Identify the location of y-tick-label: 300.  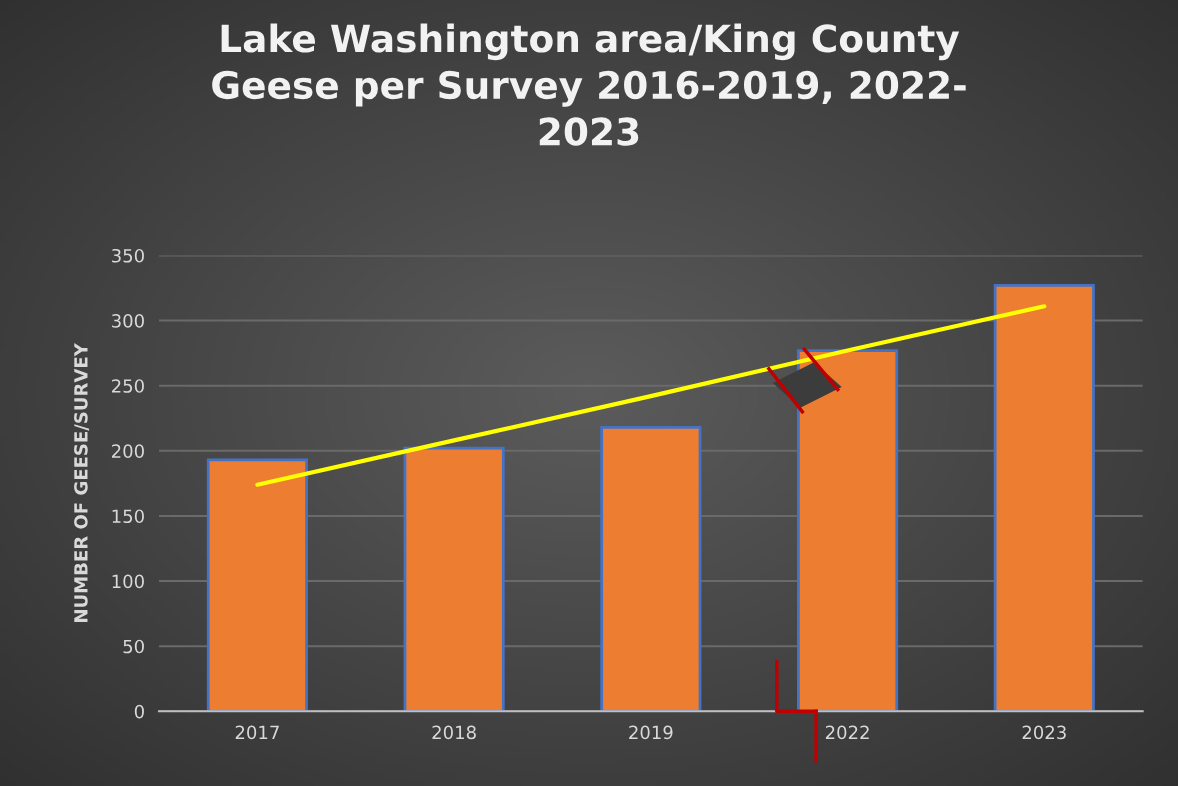
(128, 321).